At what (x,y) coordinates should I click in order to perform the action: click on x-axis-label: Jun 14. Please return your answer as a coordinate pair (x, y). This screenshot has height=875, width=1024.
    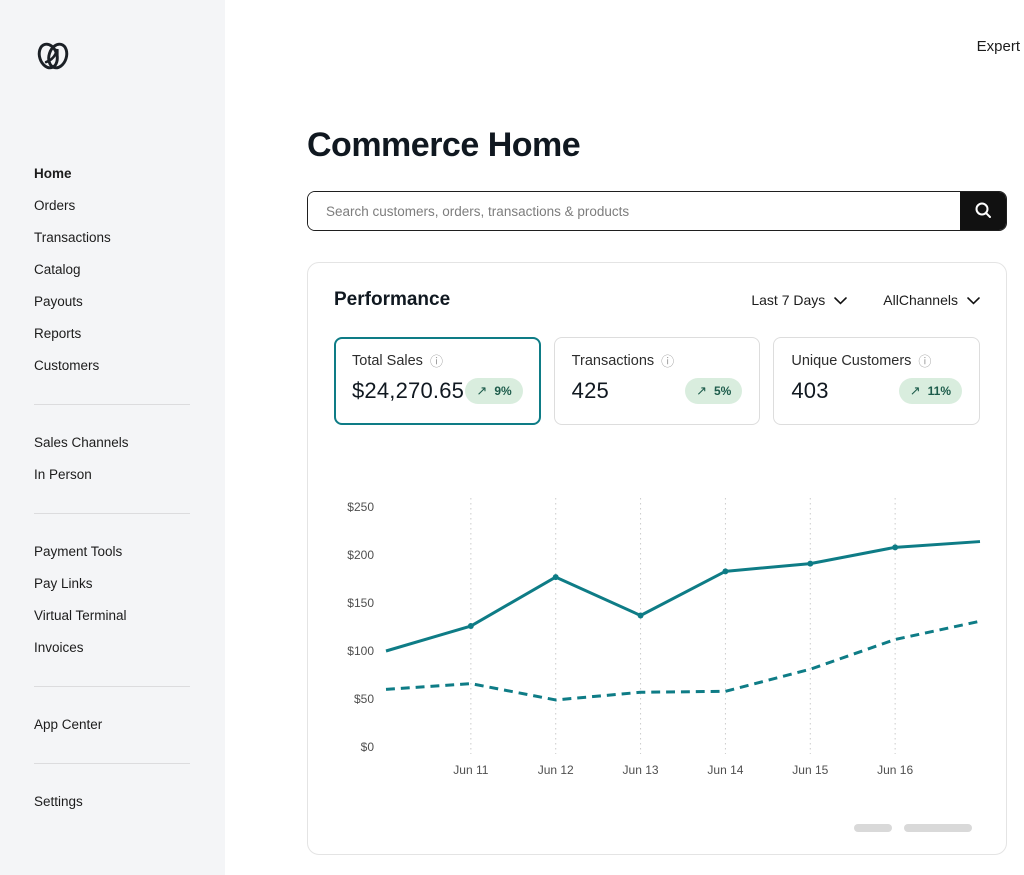
    Looking at the image, I should click on (725, 770).